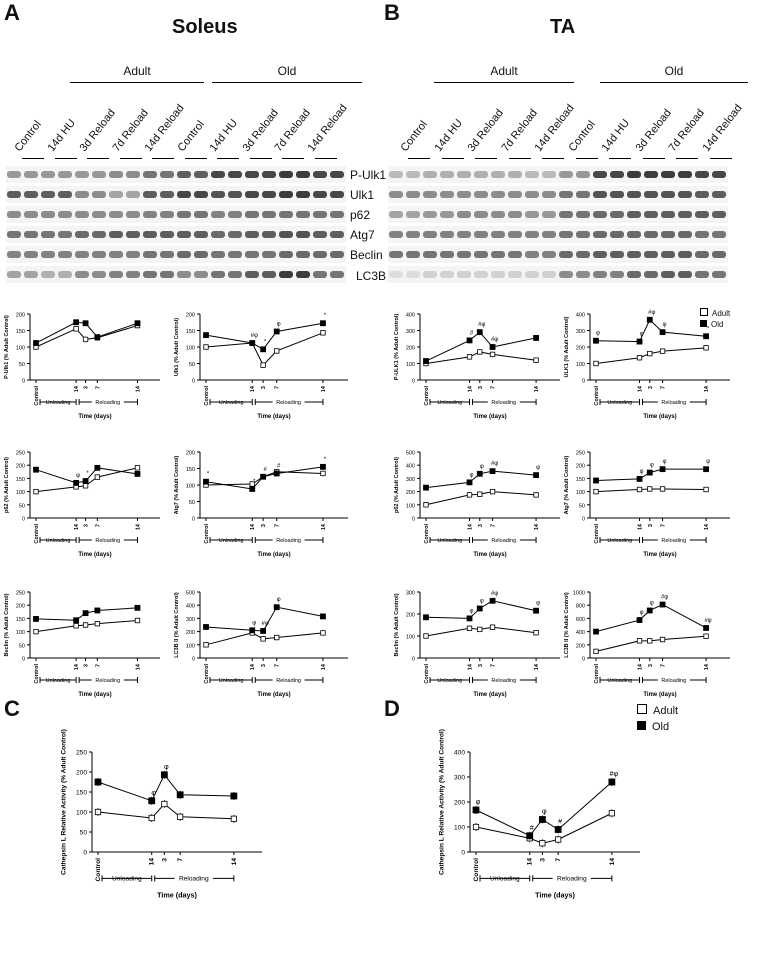 The width and height of the screenshot is (763, 968). I want to click on legend-adult-label: Adult, so click(721, 313).